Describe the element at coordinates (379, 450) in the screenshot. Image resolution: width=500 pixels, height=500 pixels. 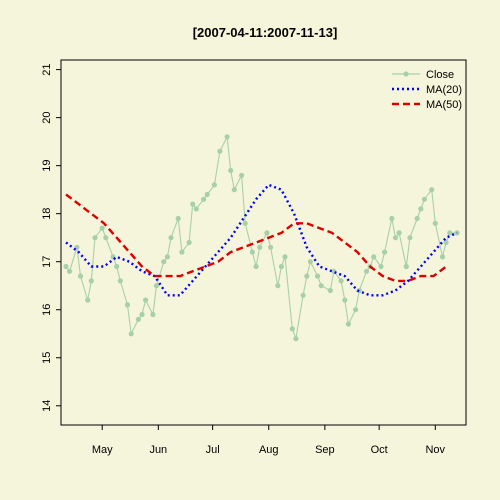
I see `x-tick-label: Oct` at that location.